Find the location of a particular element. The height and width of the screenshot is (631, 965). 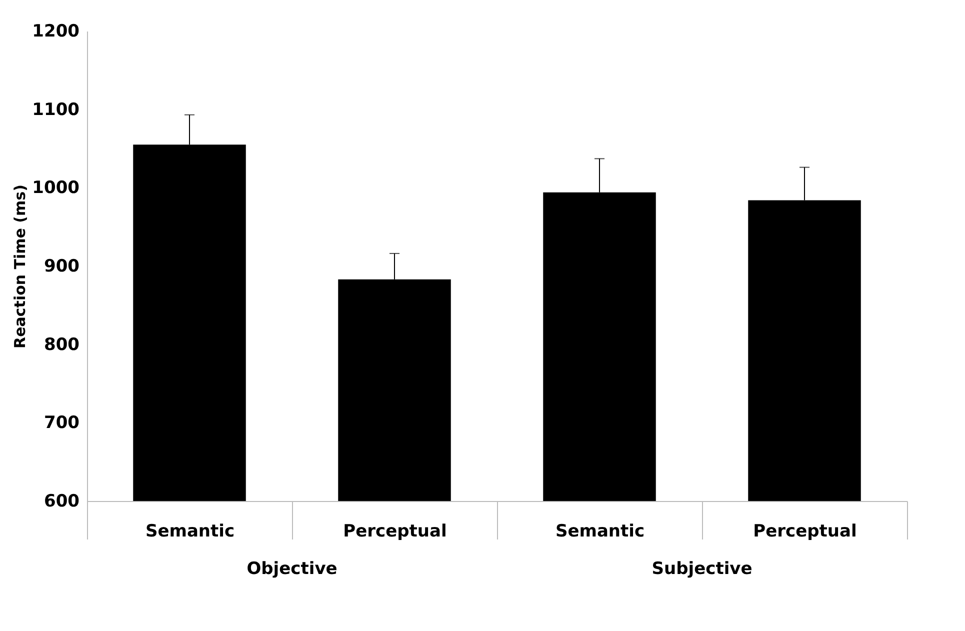

y-tick-label: 1100 is located at coordinates (56, 110).